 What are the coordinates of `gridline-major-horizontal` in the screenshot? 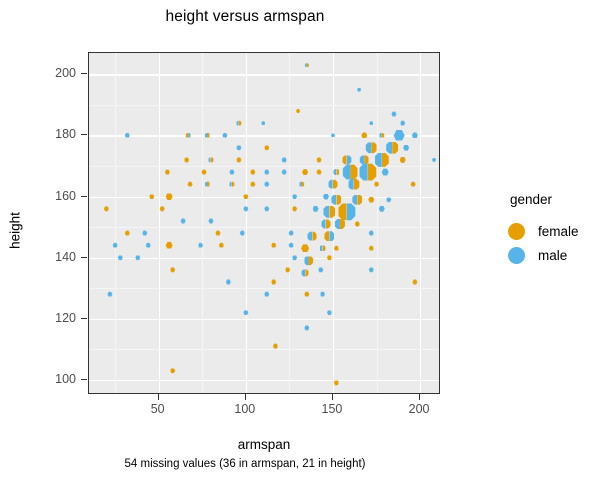 It's located at (264, 136).